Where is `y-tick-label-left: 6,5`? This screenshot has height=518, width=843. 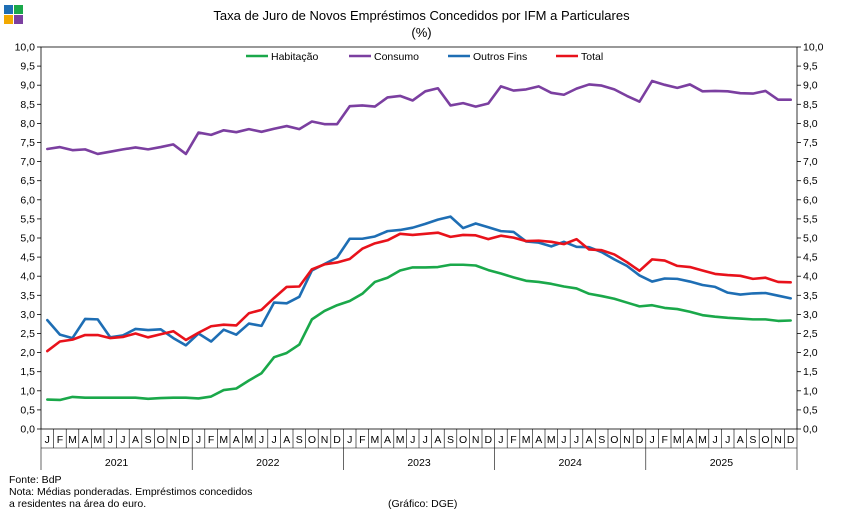 y-tick-label-left: 6,5 is located at coordinates (27, 181).